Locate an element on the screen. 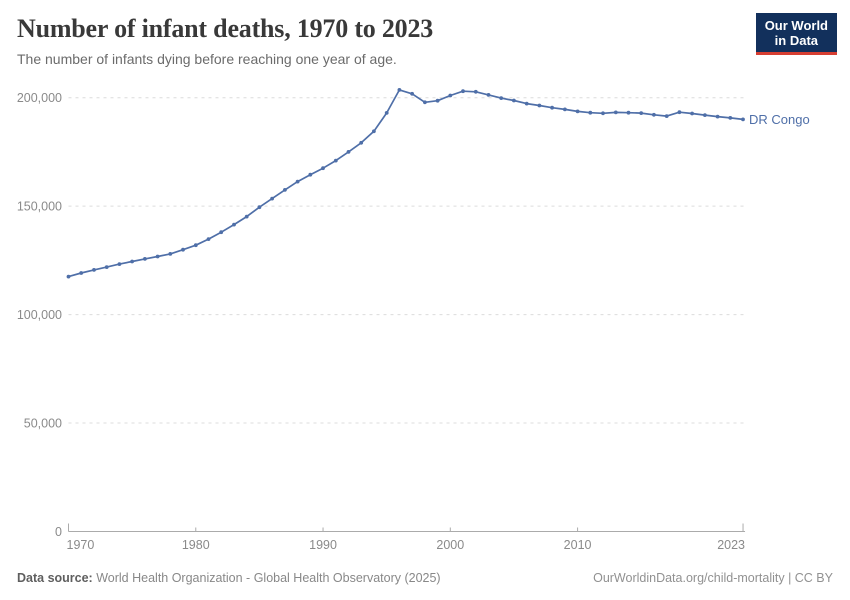  x-axis-label-2023: 2023 is located at coordinates (731, 545).